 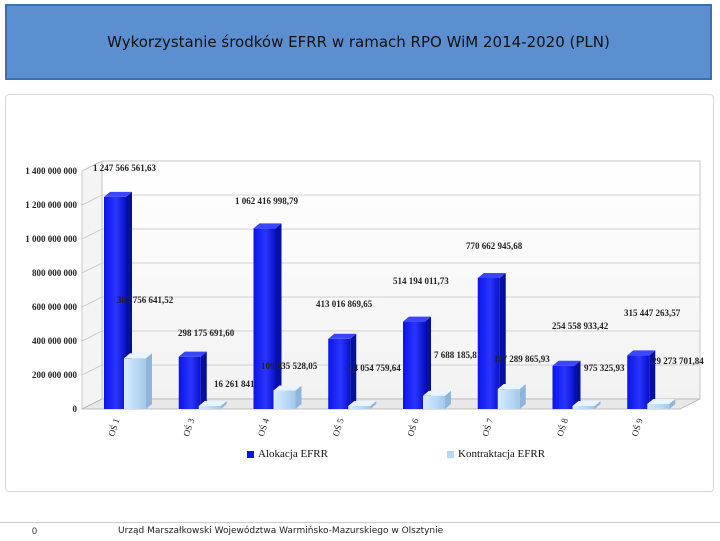 What do you see at coordinates (522, 359) in the screenshot?
I see `data-label-kontraktacja: 117 289 865,93` at bounding box center [522, 359].